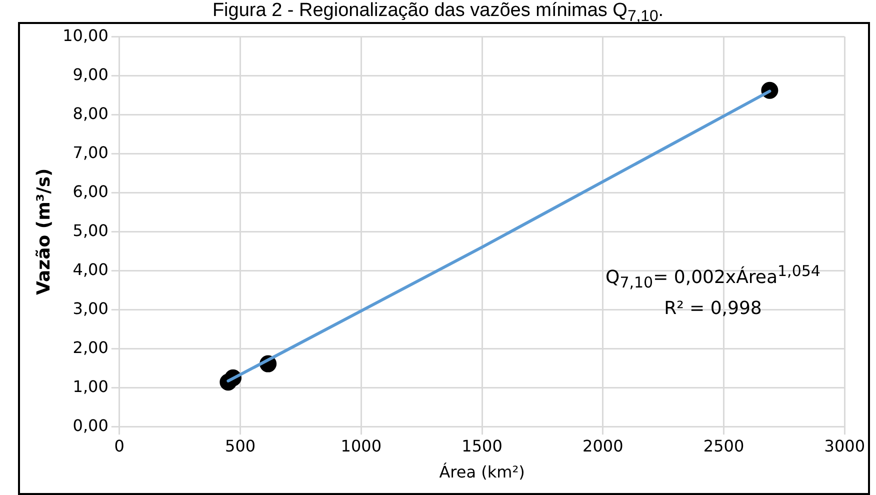  What do you see at coordinates (482, 446) in the screenshot?
I see `x-tick-label: 1500` at bounding box center [482, 446].